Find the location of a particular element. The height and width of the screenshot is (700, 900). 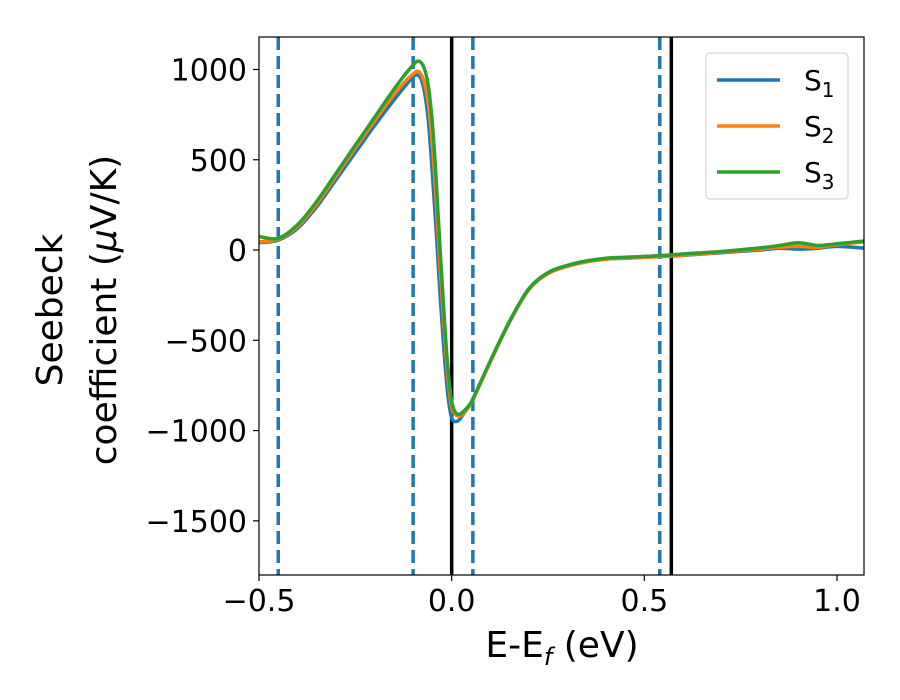

x-axis-label-suffix: (eV) is located at coordinates (595, 645).